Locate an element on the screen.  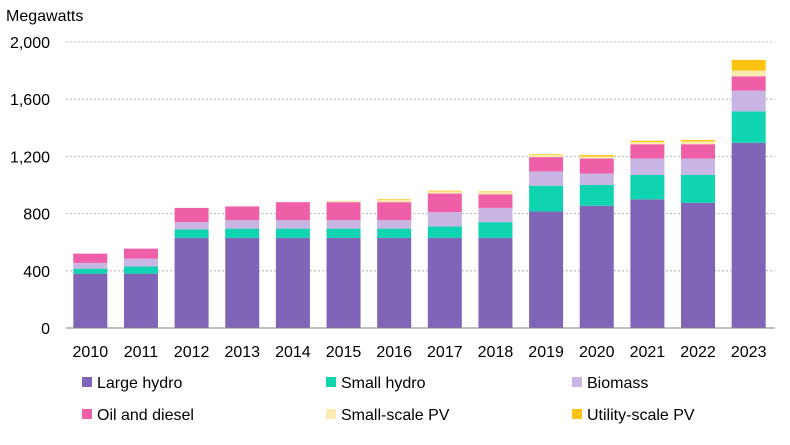
x-tick-label: 2014 is located at coordinates (293, 352).